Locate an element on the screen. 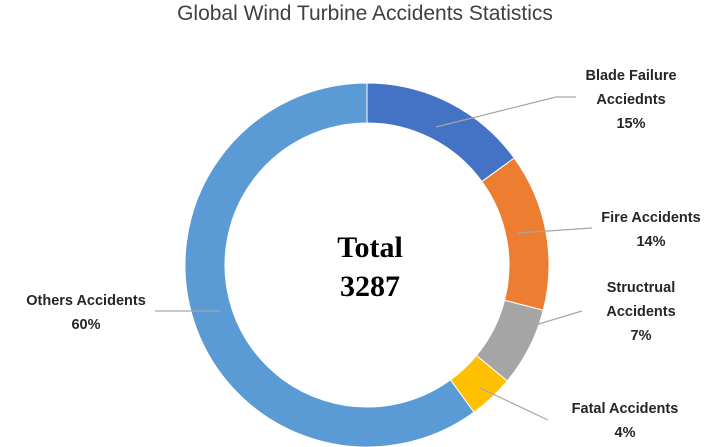 This screenshot has width=721, height=447. slice-label-4-line-0: Others Accidents is located at coordinates (86, 301).